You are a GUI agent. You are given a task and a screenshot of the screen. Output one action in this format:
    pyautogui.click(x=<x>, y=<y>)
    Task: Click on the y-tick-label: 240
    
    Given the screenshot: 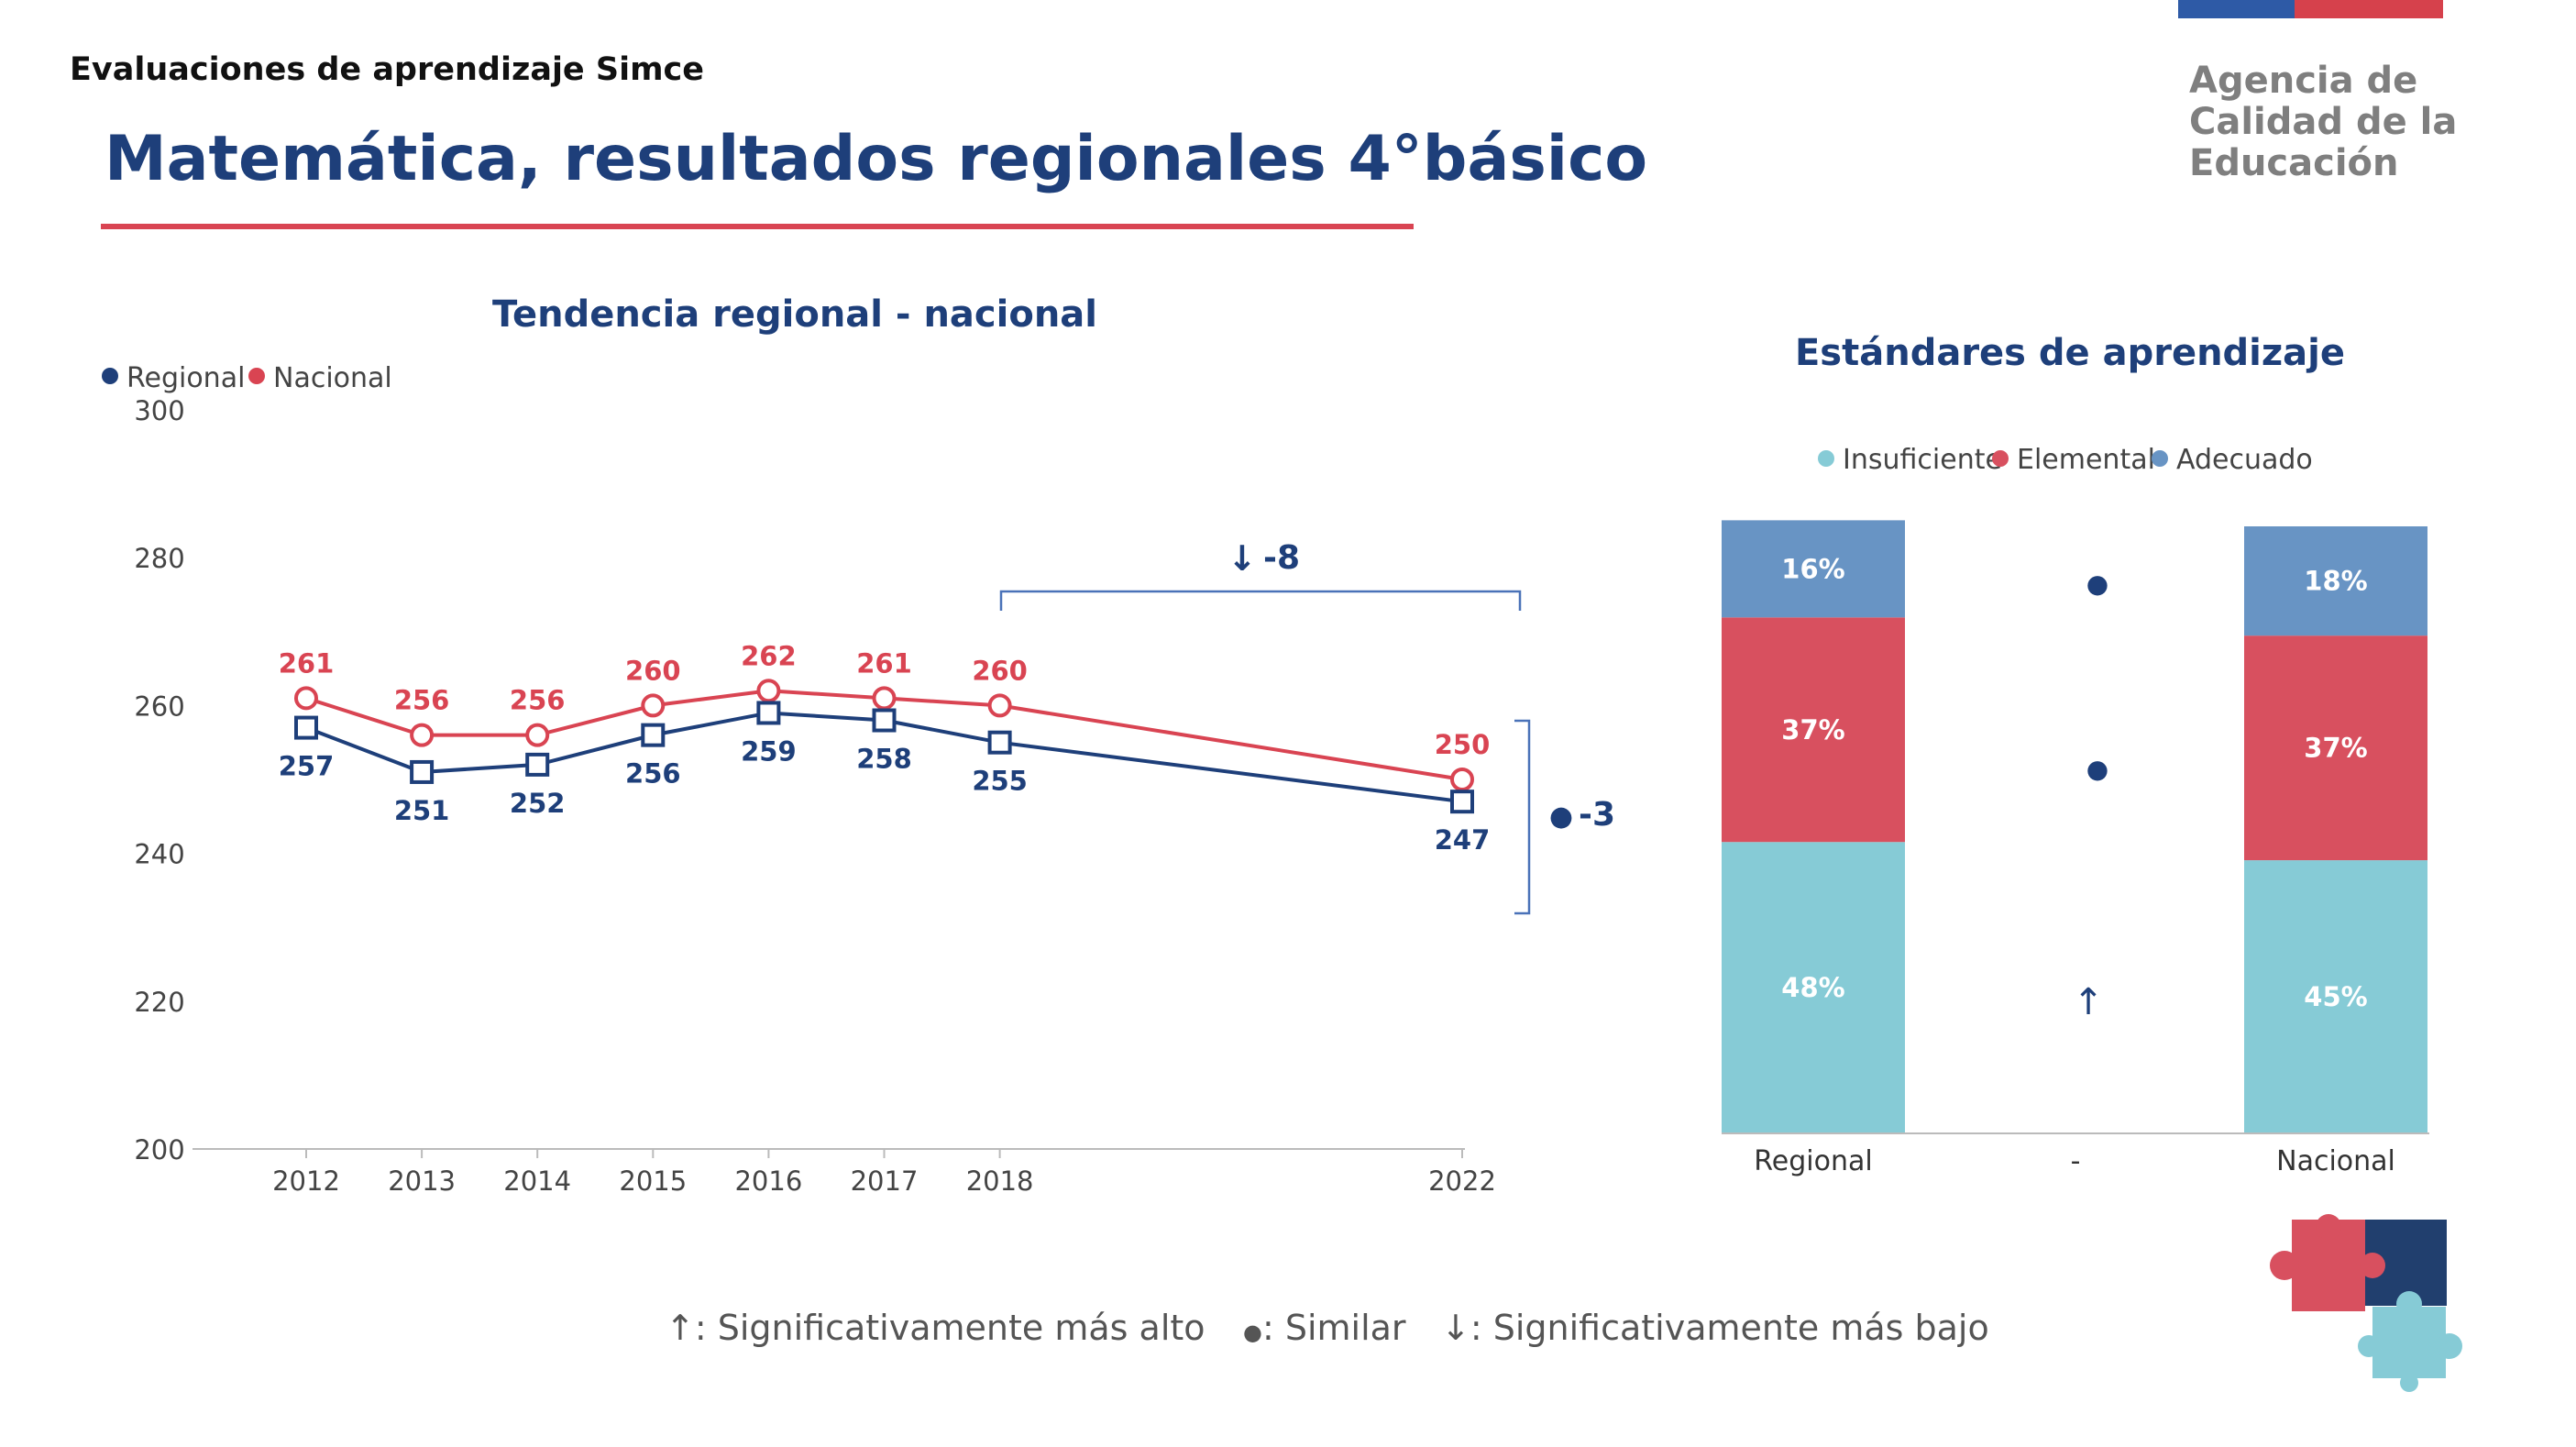 What is the action you would take?
    pyautogui.click(x=159, y=854)
    